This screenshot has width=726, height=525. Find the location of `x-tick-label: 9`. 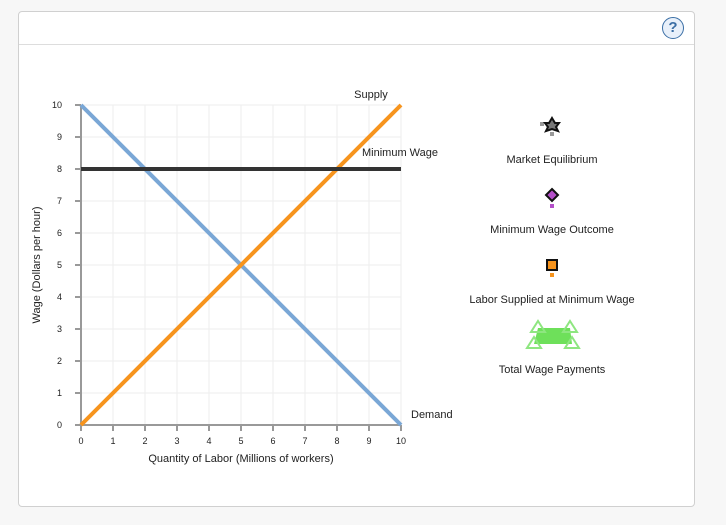

x-tick-label: 9 is located at coordinates (368, 441).